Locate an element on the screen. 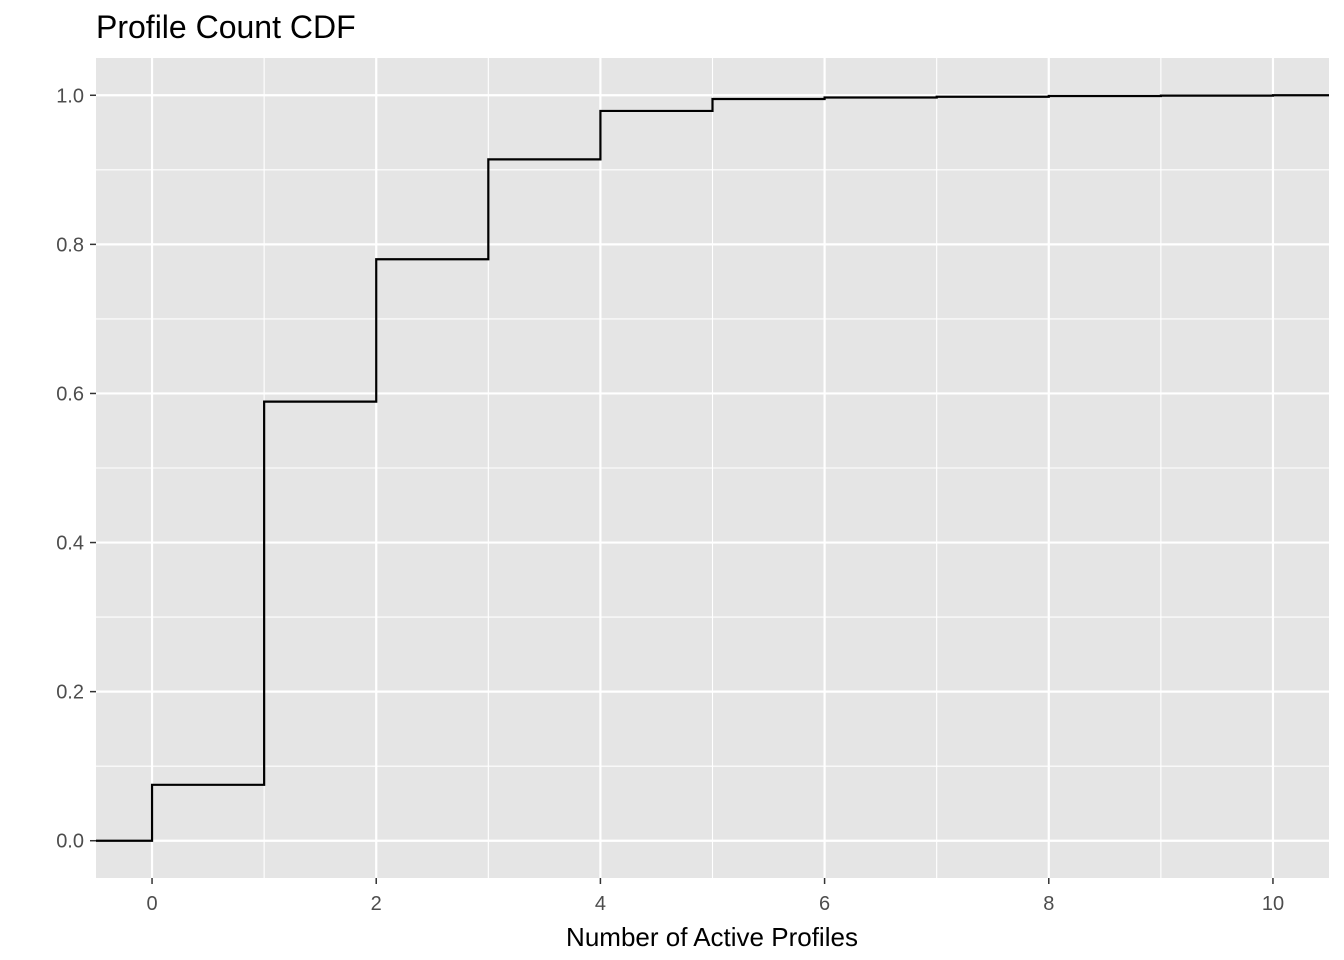 This screenshot has height=960, width=1344. y-axis: 0.0 0.2 0.4 0.6 0.8 1.0 is located at coordinates (76, 469).